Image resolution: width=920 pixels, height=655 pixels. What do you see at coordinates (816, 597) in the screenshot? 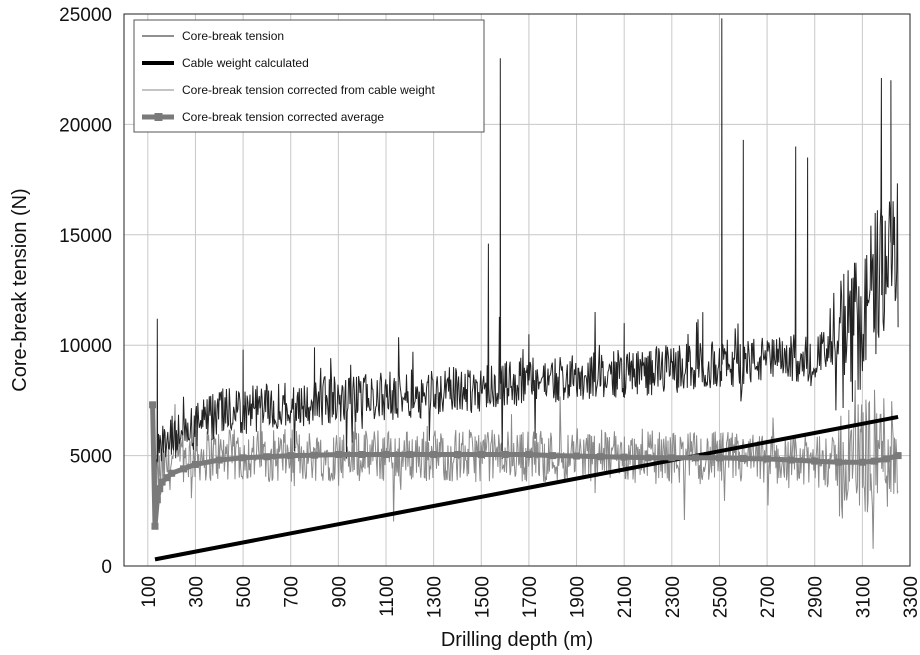
I see `x-tick-label: 2900` at bounding box center [816, 597].